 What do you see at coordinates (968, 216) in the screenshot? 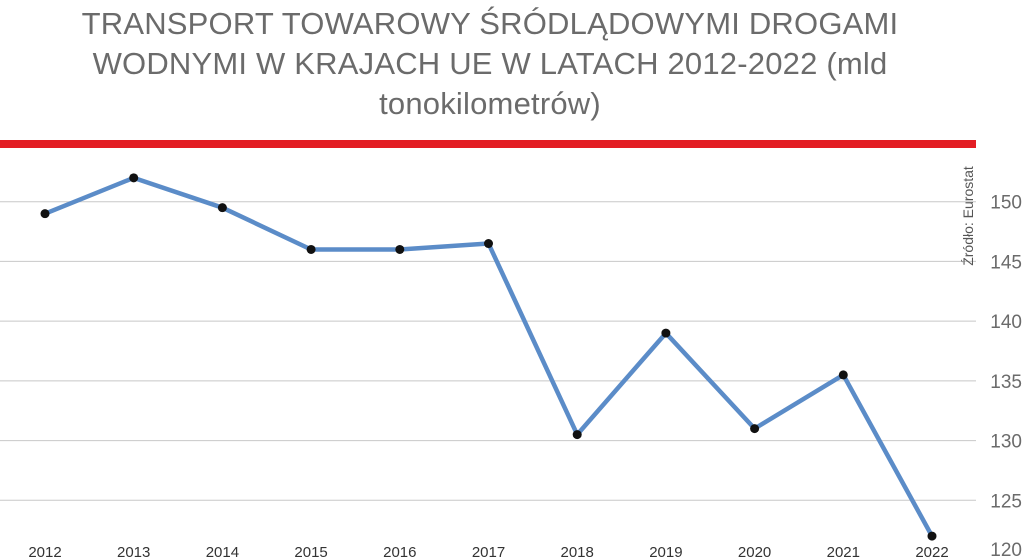
I see `source-label: Źródło: Eurostat` at bounding box center [968, 216].